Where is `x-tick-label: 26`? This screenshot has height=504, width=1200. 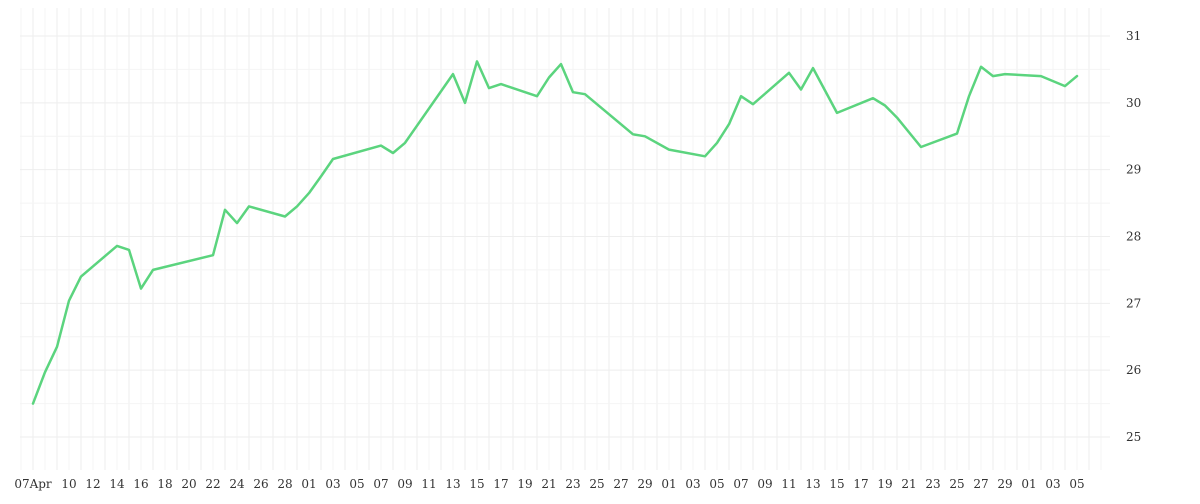 x-tick-label: 26 is located at coordinates (260, 484).